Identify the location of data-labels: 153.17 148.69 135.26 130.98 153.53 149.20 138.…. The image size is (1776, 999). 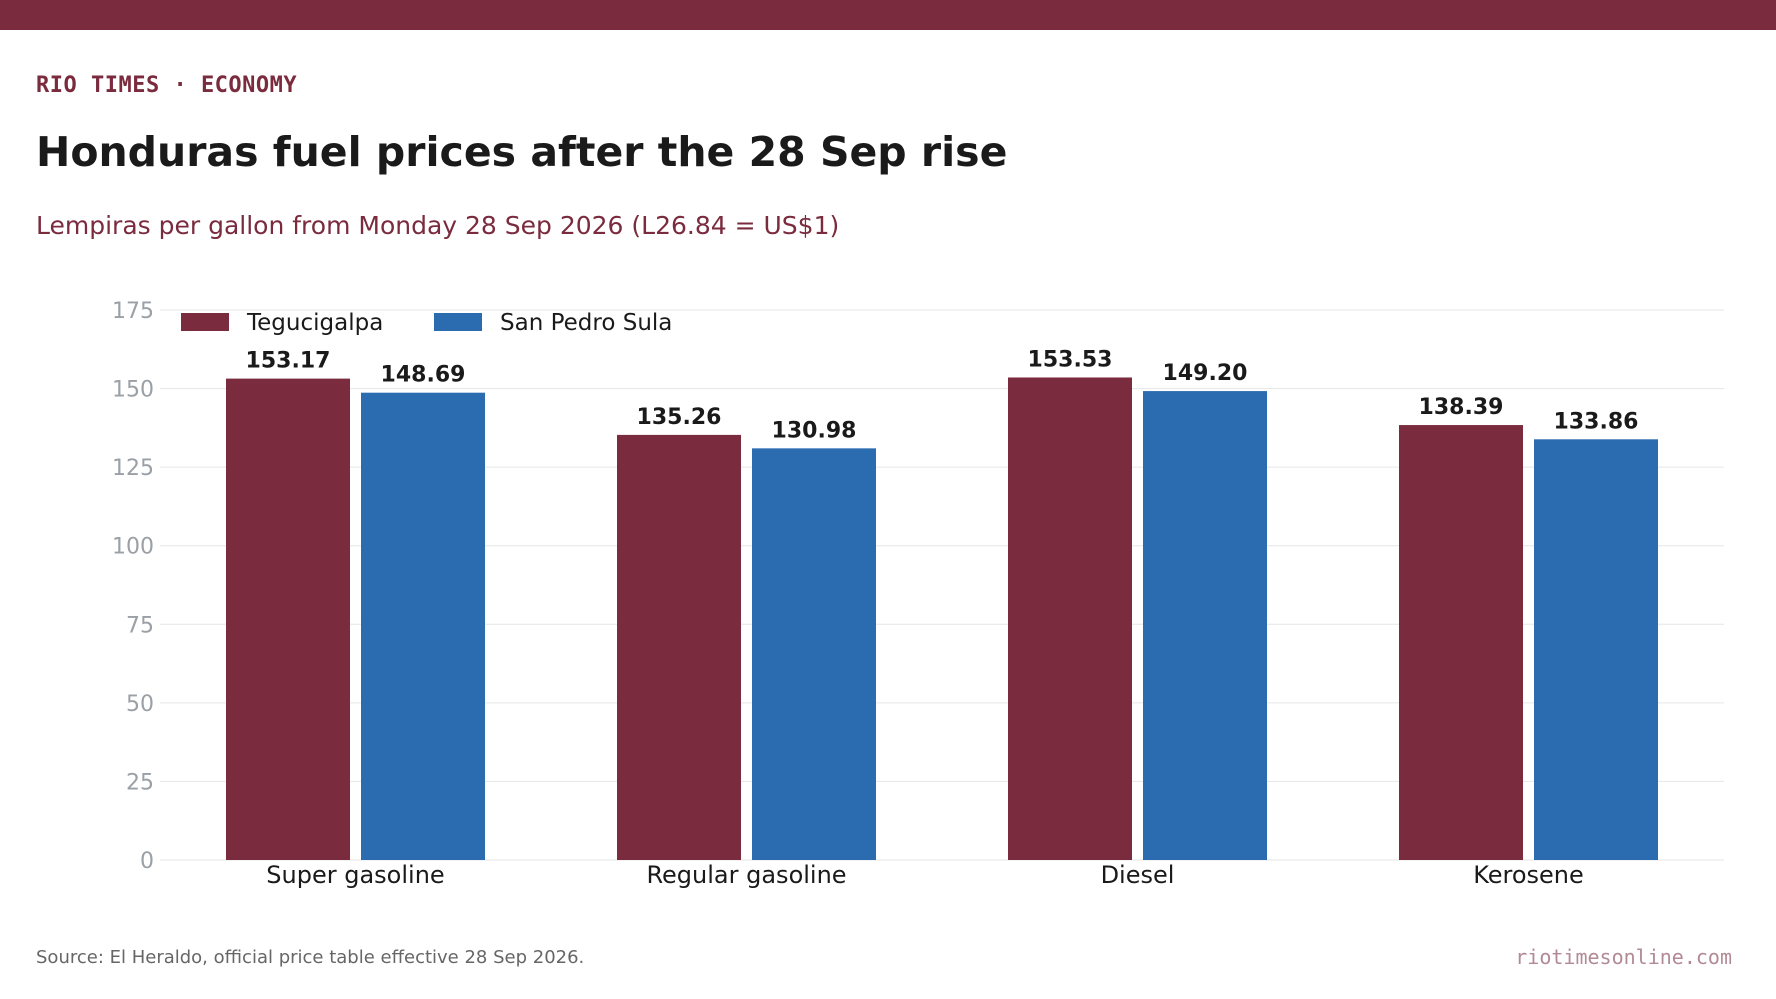
(942, 395).